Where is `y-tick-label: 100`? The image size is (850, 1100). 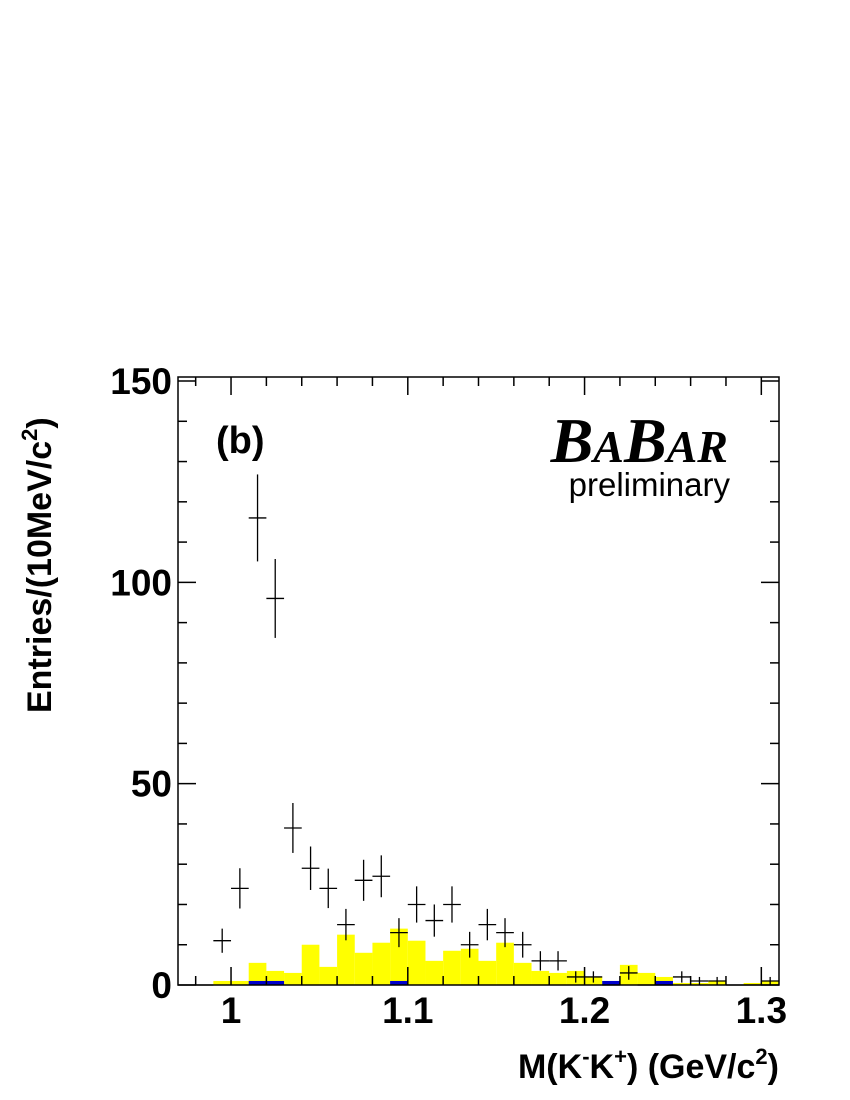
y-tick-label: 100 is located at coordinates (141, 582).